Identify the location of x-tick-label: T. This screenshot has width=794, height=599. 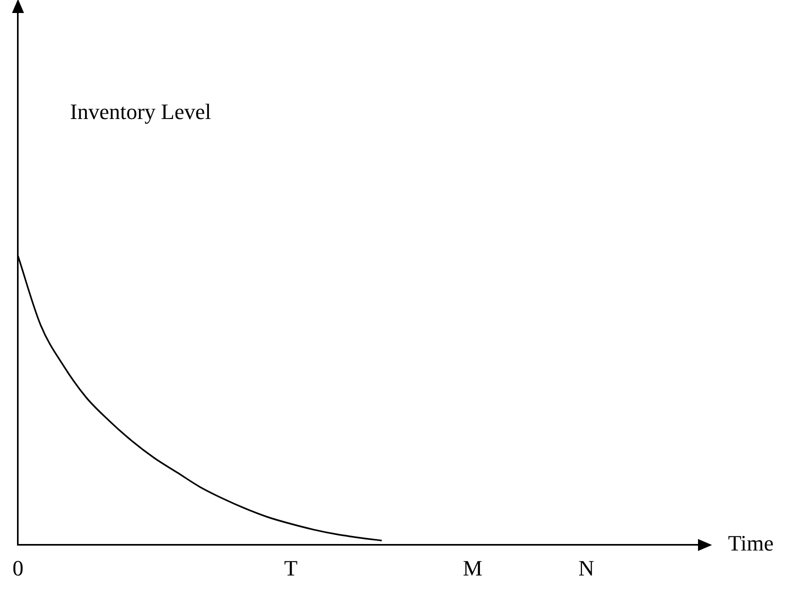
(291, 568).